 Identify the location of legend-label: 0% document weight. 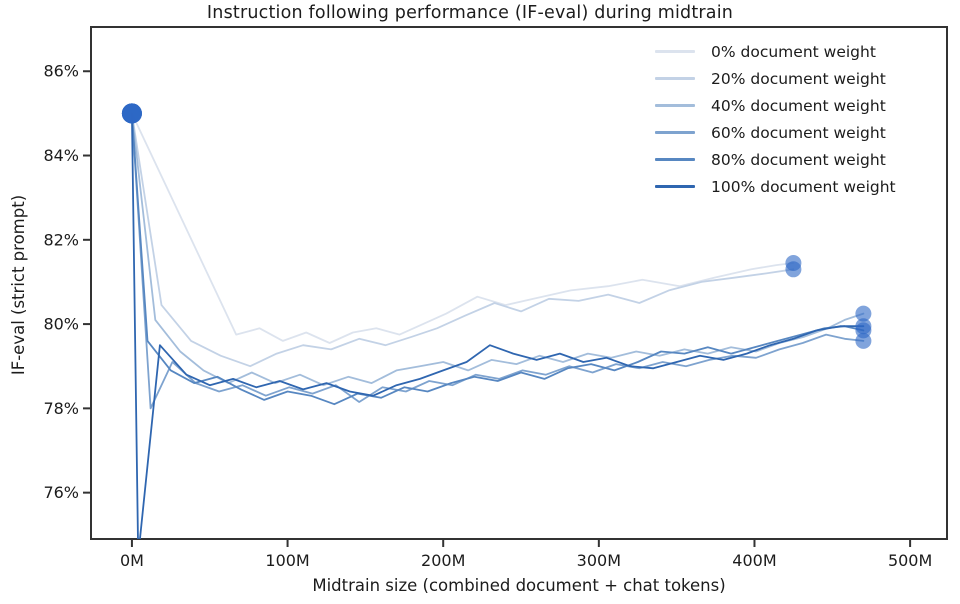
(793, 51).